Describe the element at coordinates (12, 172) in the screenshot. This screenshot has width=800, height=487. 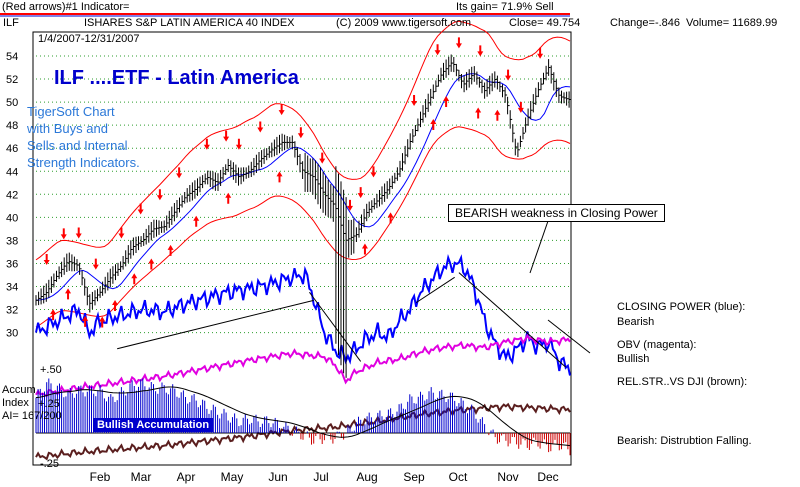
I see `y-tick-label: 44` at that location.